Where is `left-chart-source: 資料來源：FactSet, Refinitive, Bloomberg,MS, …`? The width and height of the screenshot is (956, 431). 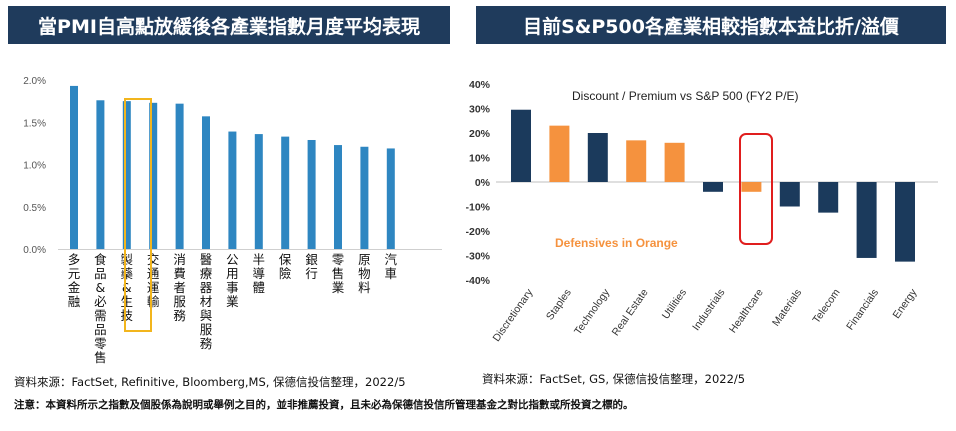 left-chart-source: 資料來源：FactSet, Refinitive, Bloomberg,MS, … is located at coordinates (210, 382).